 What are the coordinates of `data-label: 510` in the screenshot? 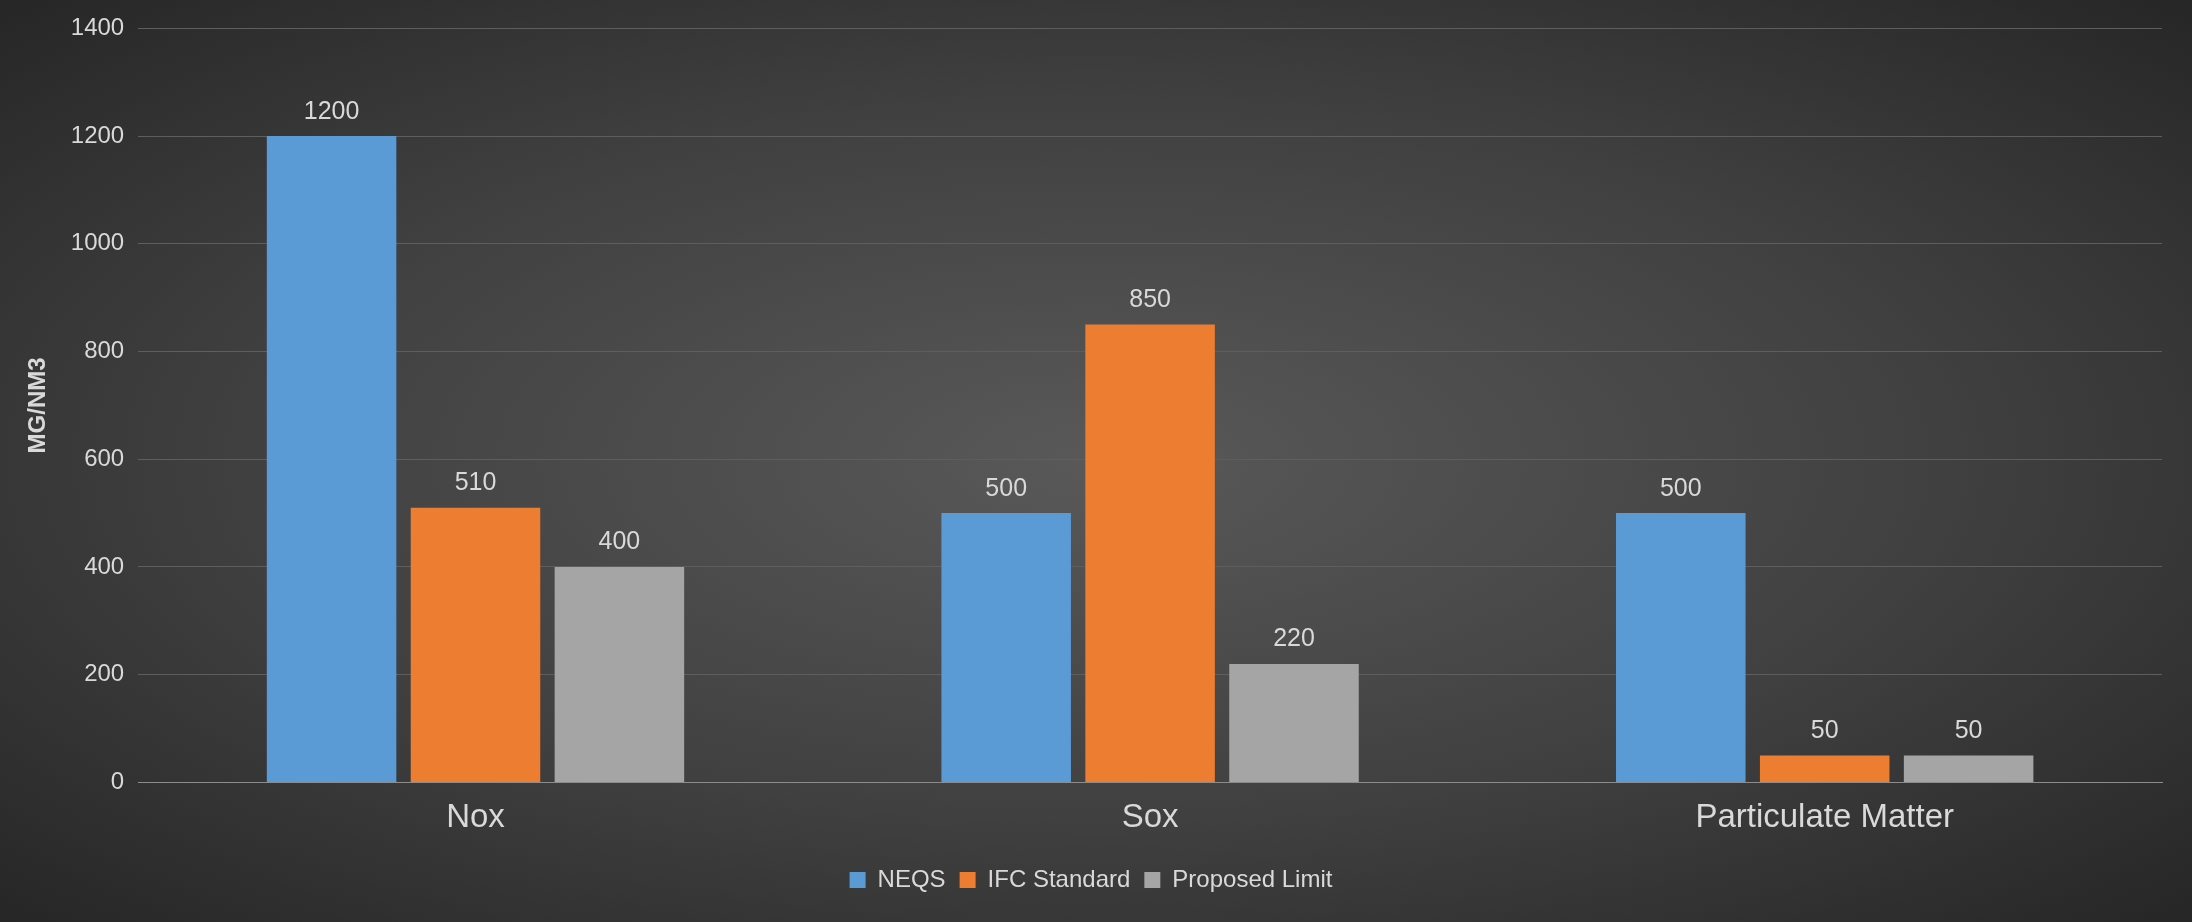 It's located at (475, 481).